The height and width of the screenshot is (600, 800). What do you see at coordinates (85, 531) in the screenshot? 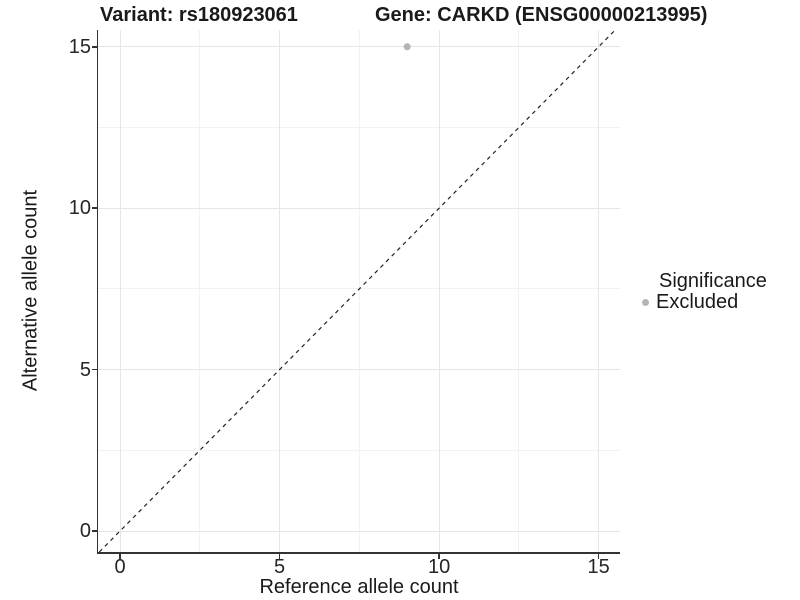
I see `y-tick-label: 0` at bounding box center [85, 531].